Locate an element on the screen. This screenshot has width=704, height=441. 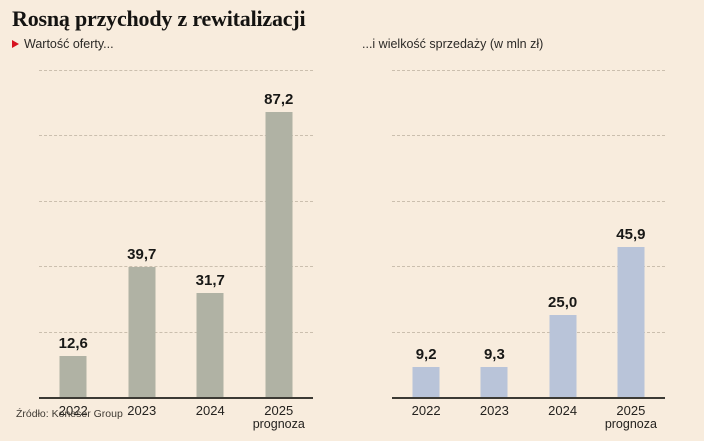
bar-slot-2025: 45,9 is located at coordinates (631, 233).